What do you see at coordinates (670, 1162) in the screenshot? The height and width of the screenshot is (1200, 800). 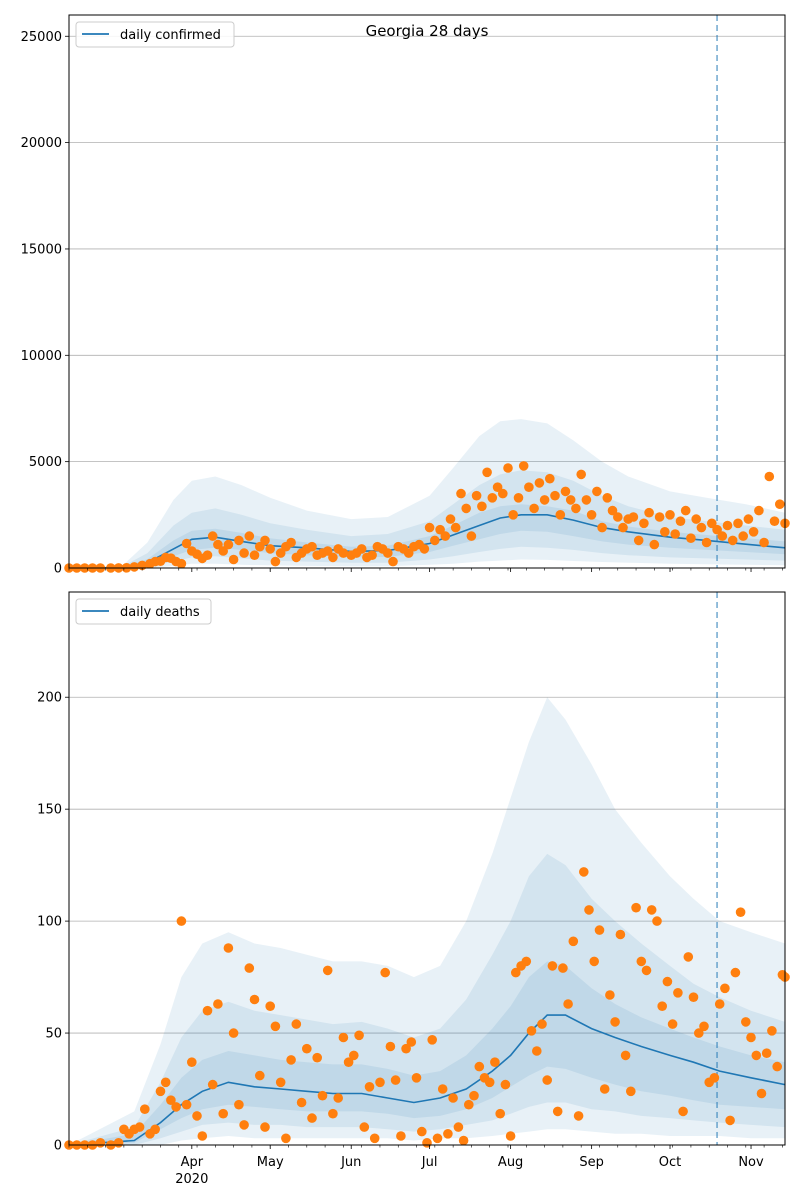 I see `x-tick-label: Oct` at bounding box center [670, 1162].